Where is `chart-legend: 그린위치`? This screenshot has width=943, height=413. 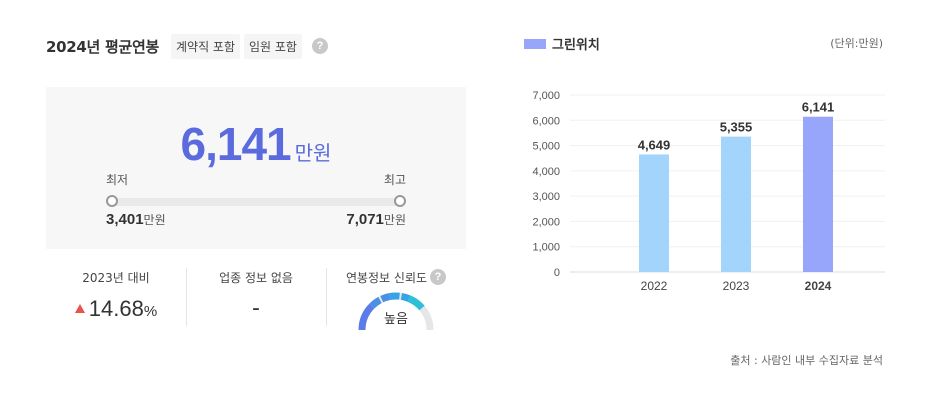 chart-legend: 그린위치 is located at coordinates (562, 43).